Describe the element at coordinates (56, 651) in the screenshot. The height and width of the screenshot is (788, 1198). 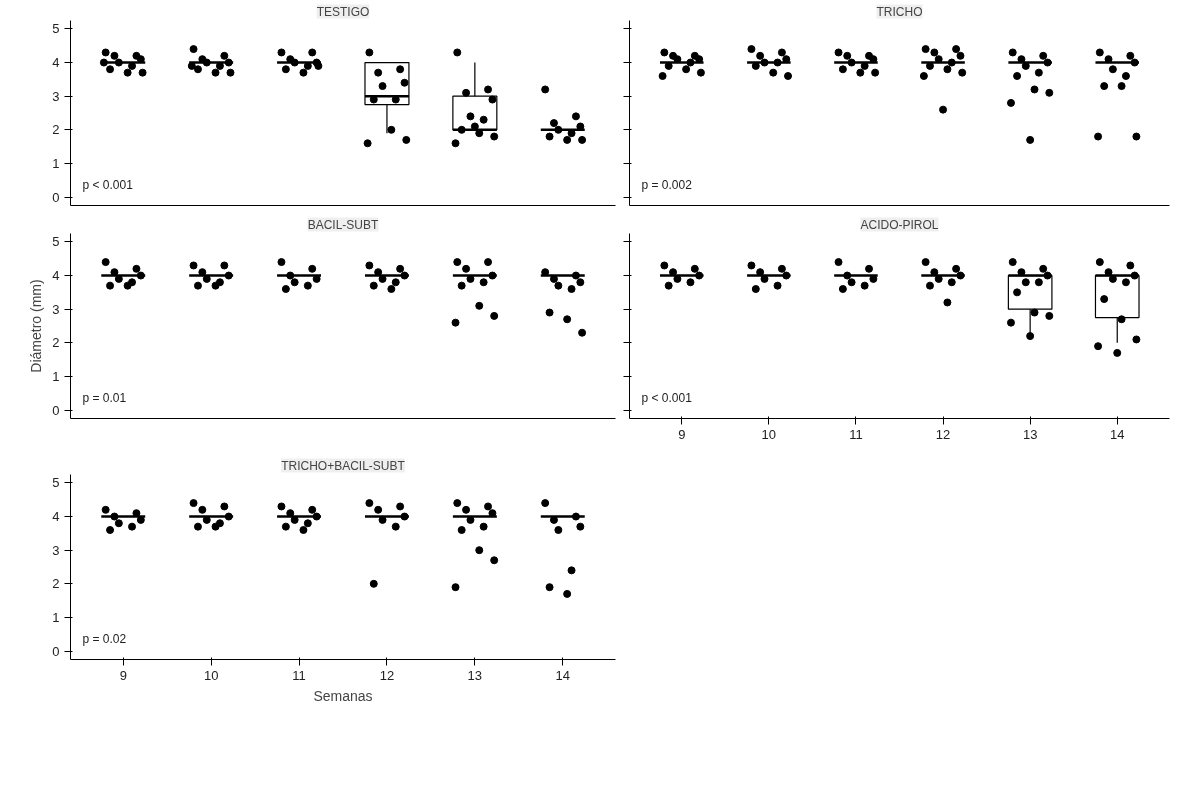
I see `y-tick-label: 0` at that location.